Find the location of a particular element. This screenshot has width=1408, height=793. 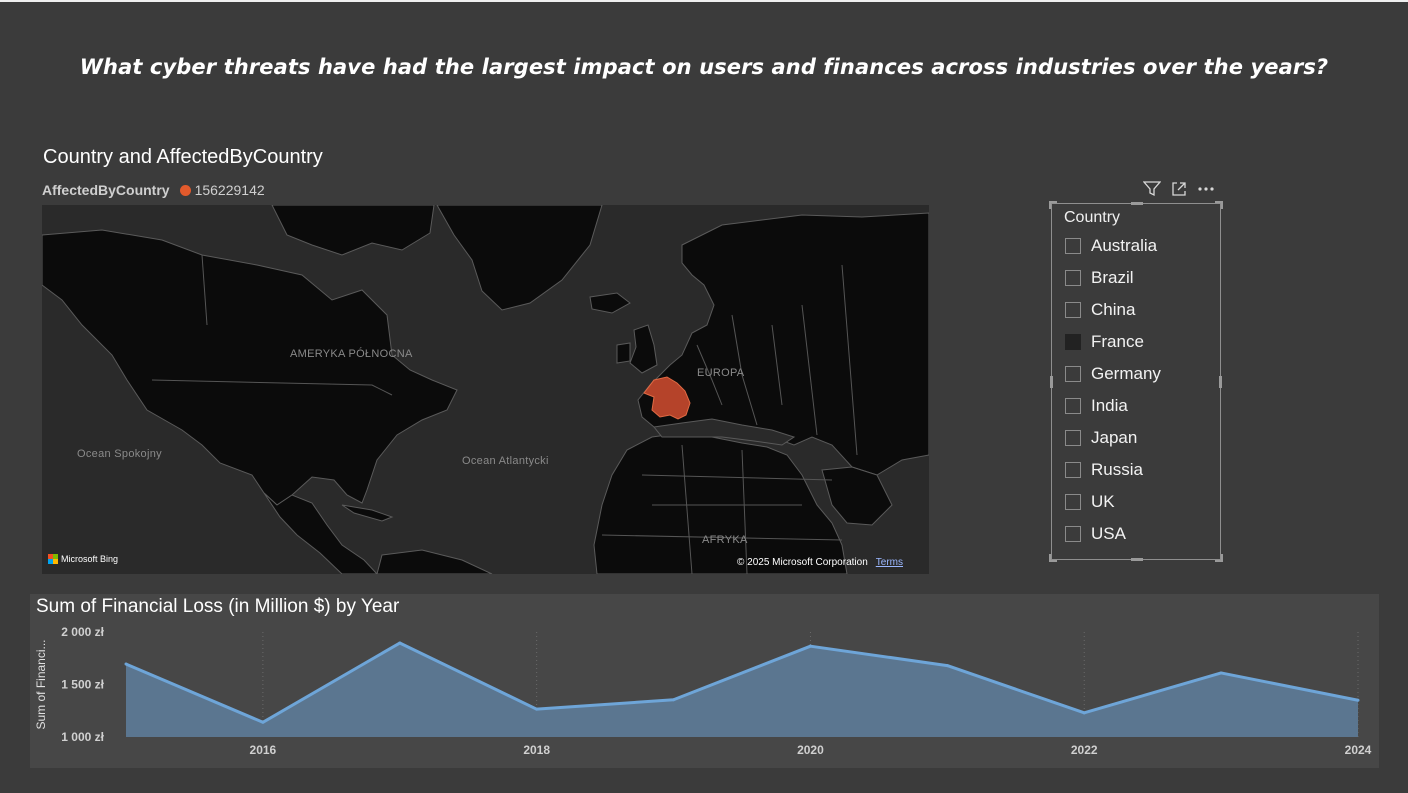

slicer-item-label: UK is located at coordinates (1103, 501).